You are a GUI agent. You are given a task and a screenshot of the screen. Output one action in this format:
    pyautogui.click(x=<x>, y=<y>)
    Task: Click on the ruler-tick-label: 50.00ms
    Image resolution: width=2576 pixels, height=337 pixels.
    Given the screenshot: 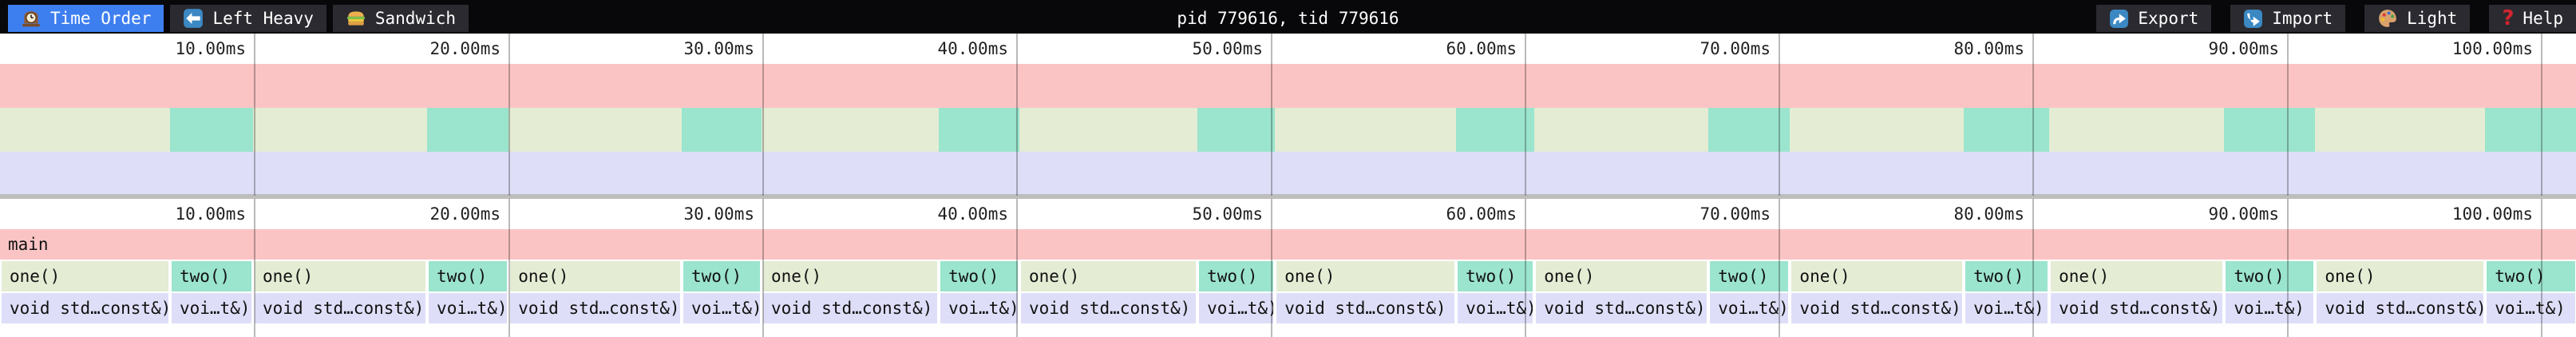 What is the action you would take?
    pyautogui.click(x=1227, y=214)
    